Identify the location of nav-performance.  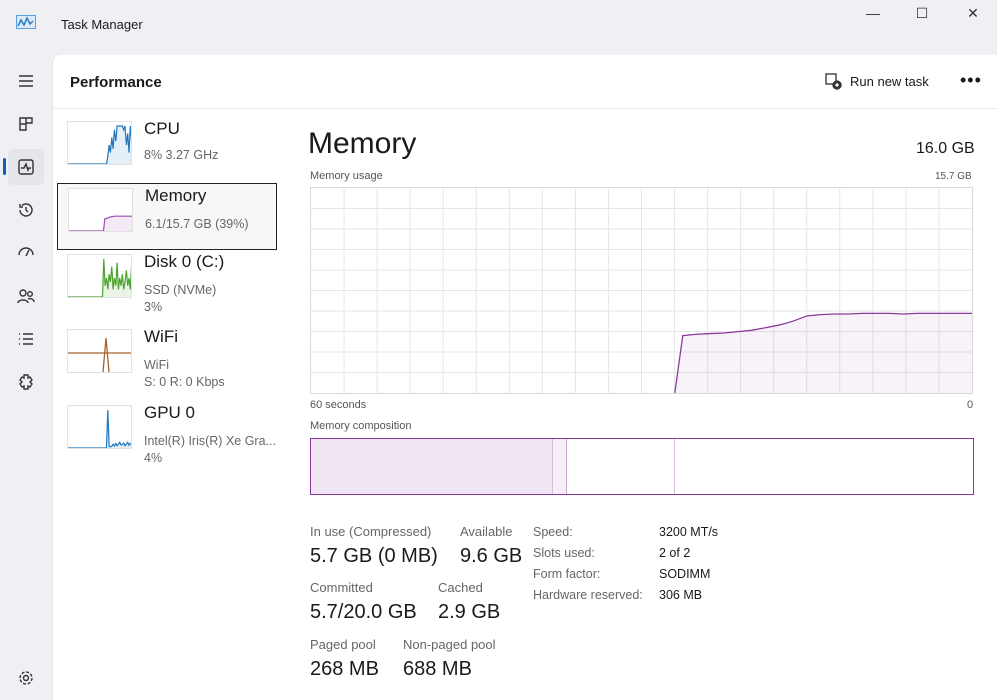
(26, 167).